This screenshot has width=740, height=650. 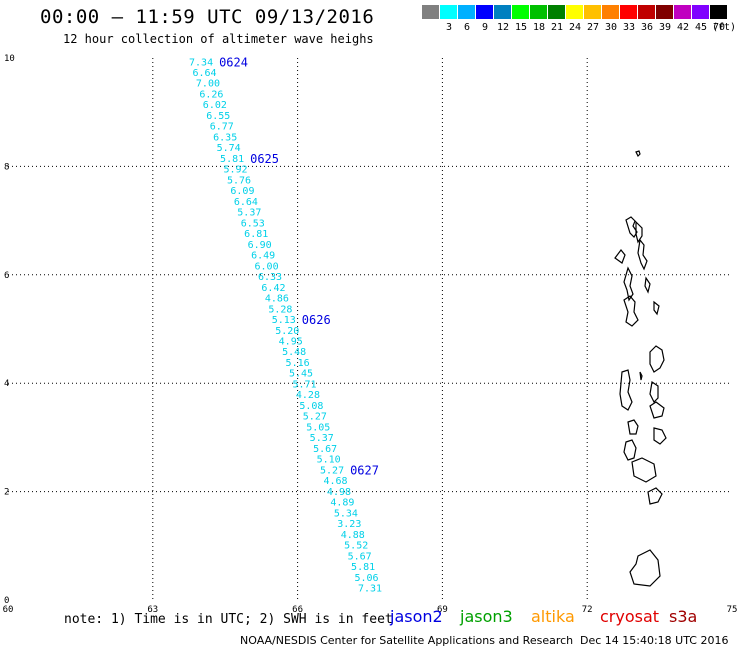 I want to click on wave-height-value: 5.13, so click(x=284, y=320).